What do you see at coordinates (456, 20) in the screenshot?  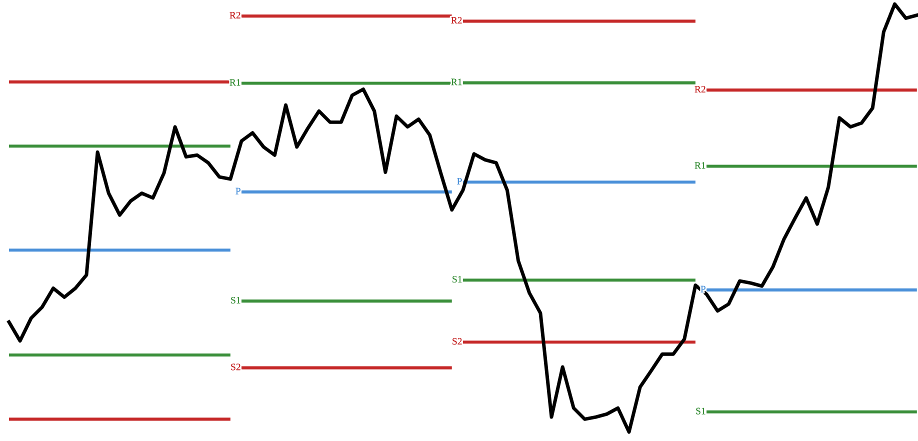 I see `series-label: R2` at bounding box center [456, 20].